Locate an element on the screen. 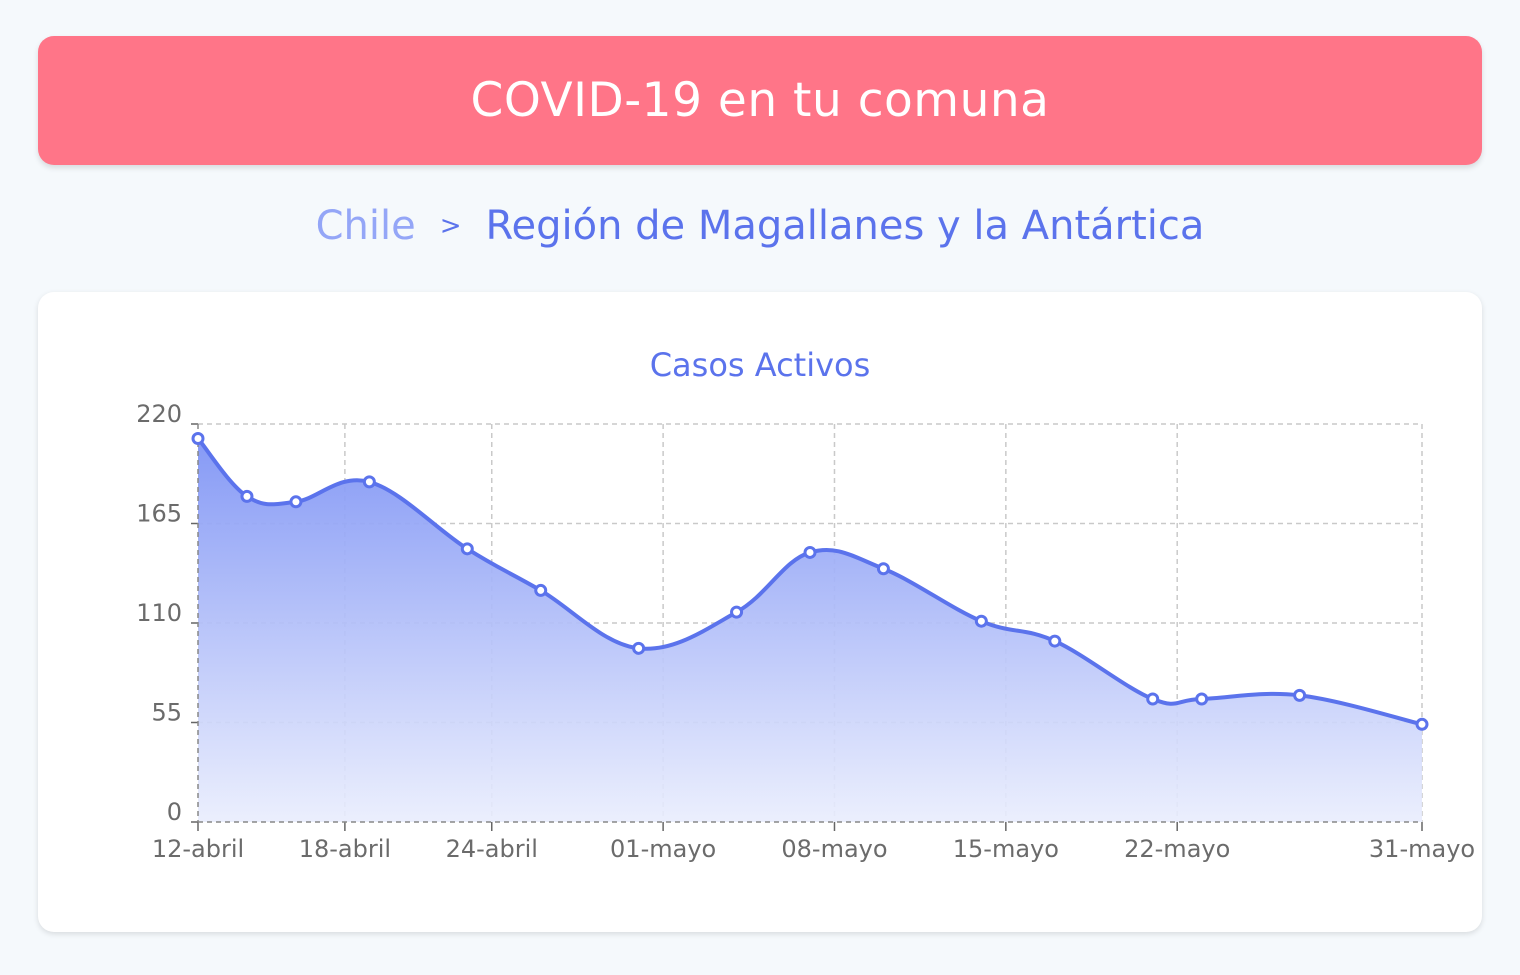 The width and height of the screenshot is (1520, 975). x-tick-label: 12-abril is located at coordinates (198, 849).